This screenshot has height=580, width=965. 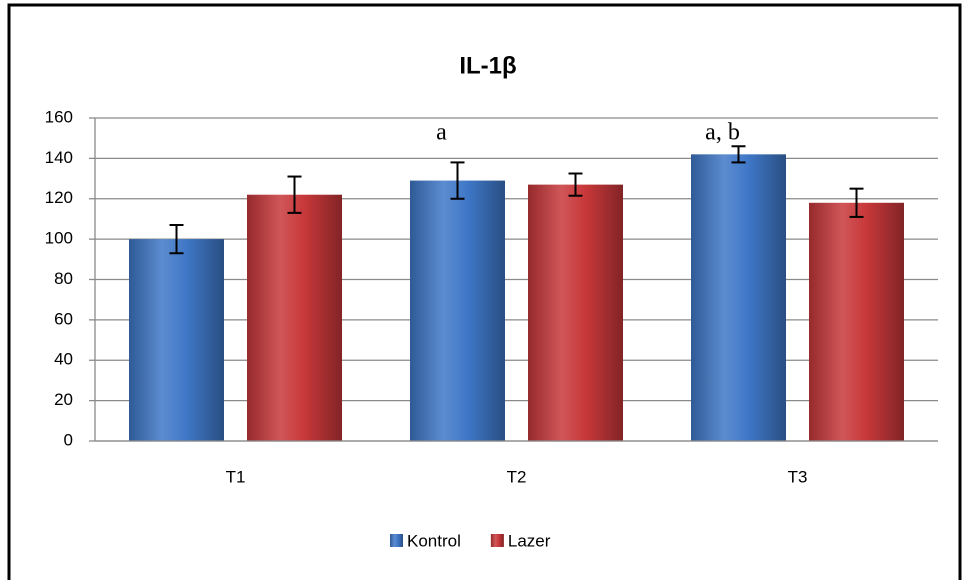 I want to click on y-tick-label: 100, so click(x=59, y=238).